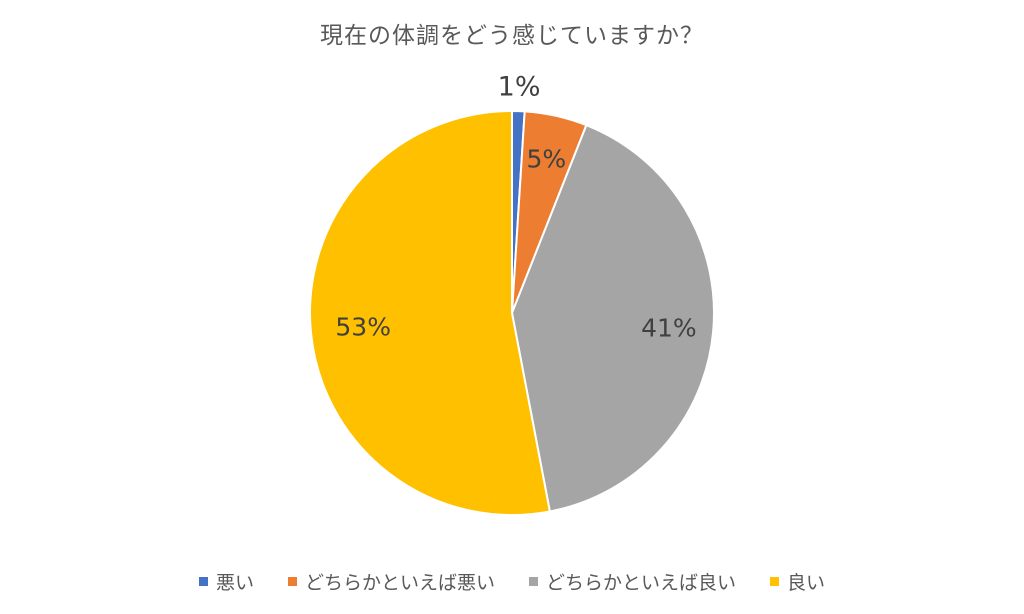  I want to click on legend-item: 悪い, so click(226, 581).